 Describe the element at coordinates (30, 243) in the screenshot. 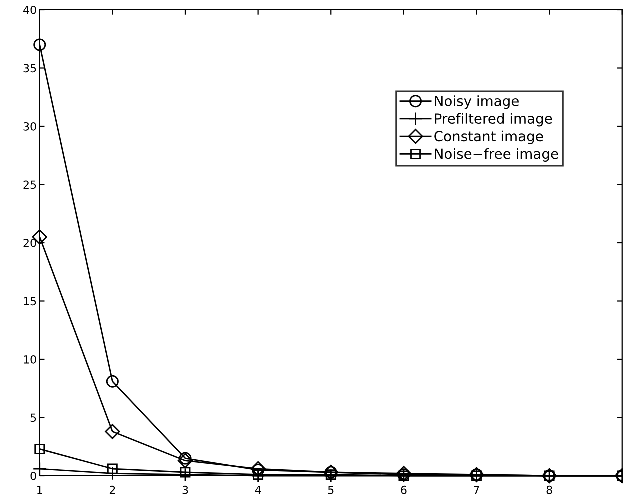

I see `y-tick-label: 20` at that location.